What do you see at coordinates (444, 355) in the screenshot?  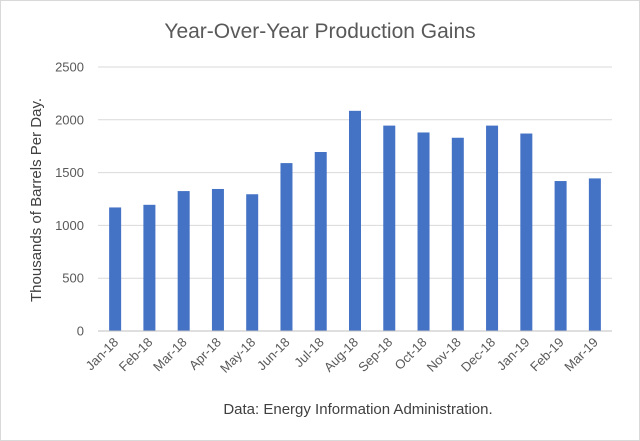 I see `x-tick-label: Nov-18` at bounding box center [444, 355].